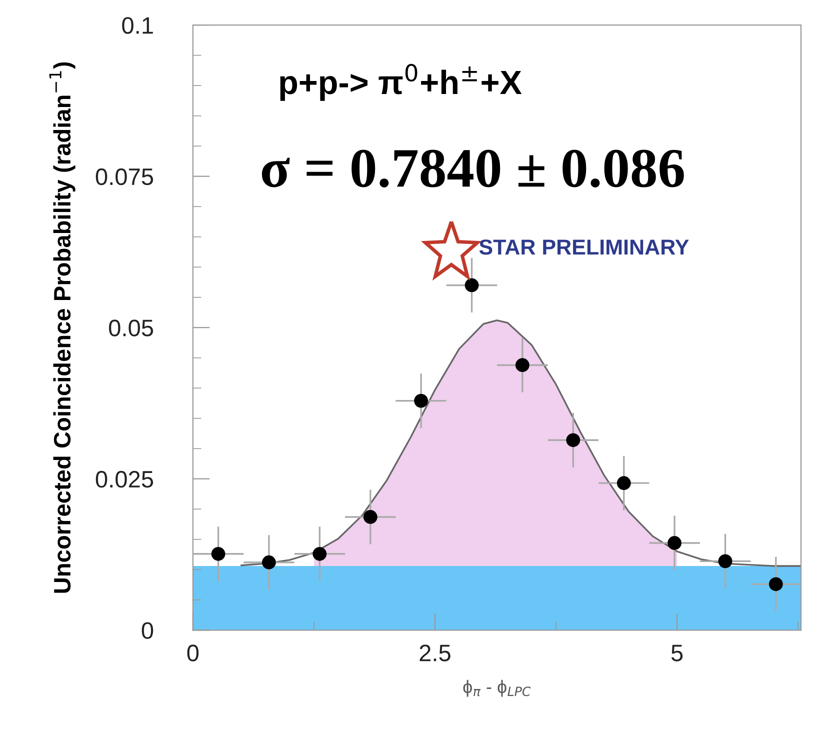 The width and height of the screenshot is (814, 737). I want to click on x-tick-label: 5, so click(677, 653).